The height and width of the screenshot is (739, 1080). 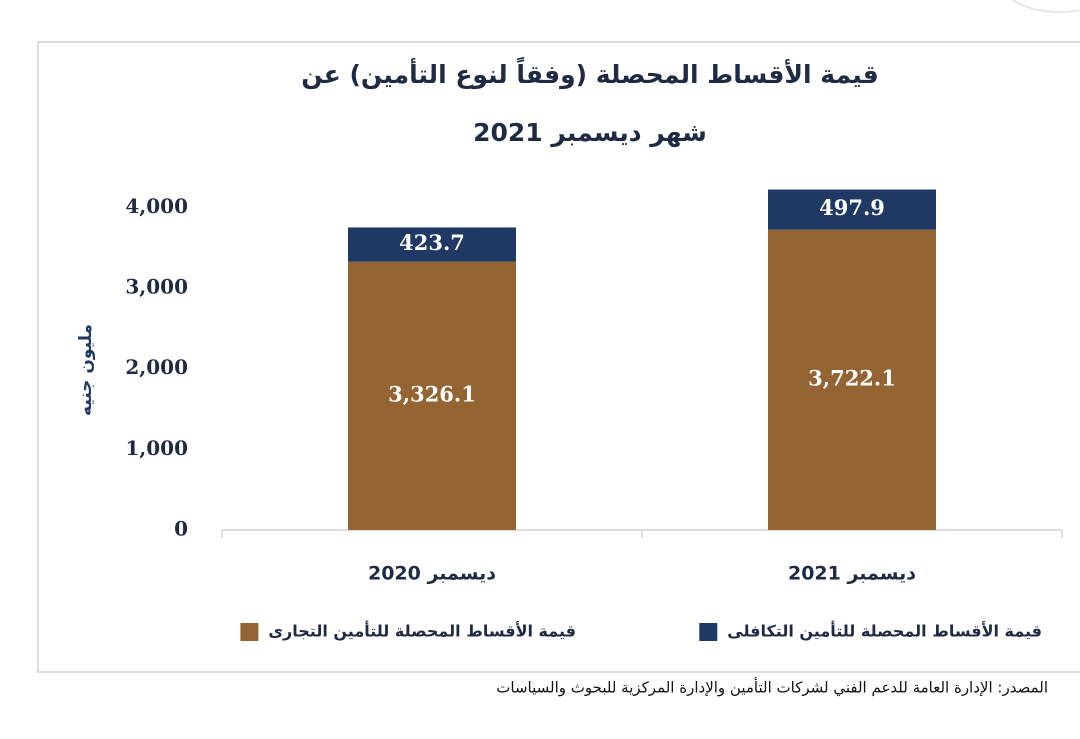 I want to click on data-label: 423.7, so click(x=432, y=242).